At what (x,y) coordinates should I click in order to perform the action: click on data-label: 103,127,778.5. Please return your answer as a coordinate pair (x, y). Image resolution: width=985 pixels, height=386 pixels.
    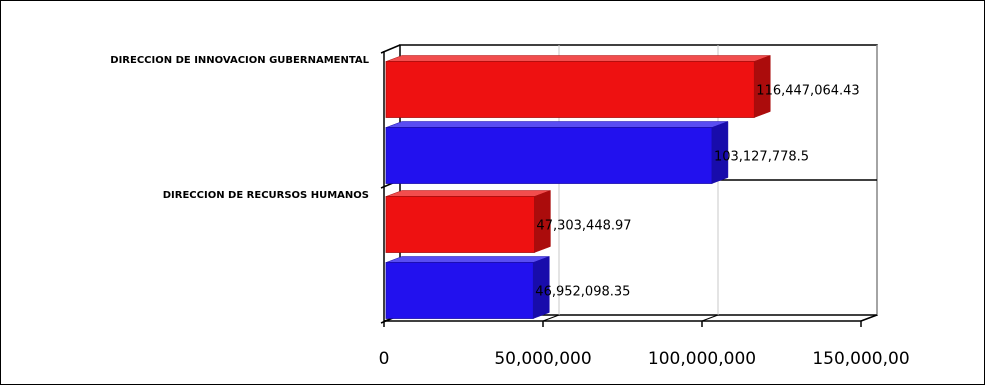
    Looking at the image, I should click on (761, 157).